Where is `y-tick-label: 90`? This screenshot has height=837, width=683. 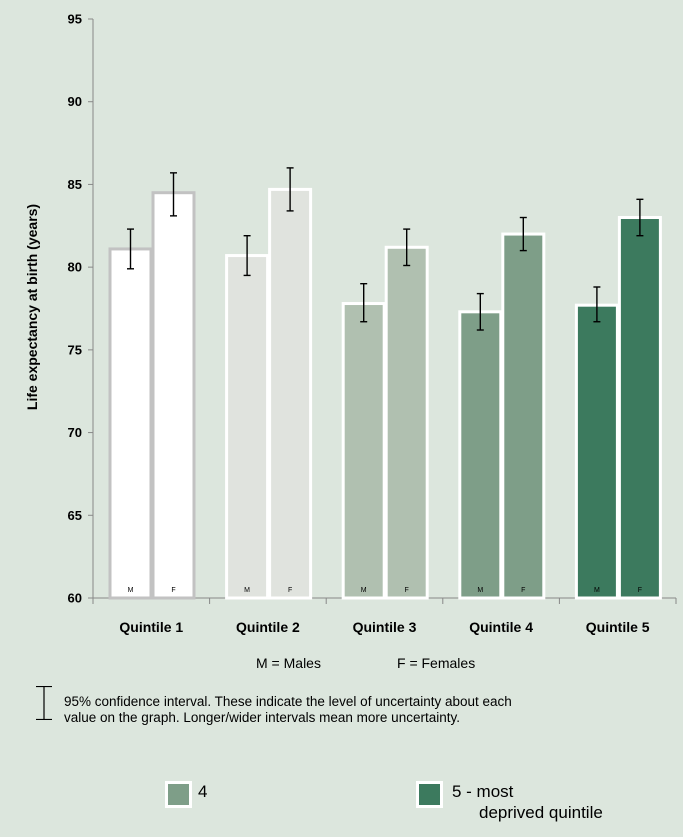 y-tick-label: 90 is located at coordinates (75, 101).